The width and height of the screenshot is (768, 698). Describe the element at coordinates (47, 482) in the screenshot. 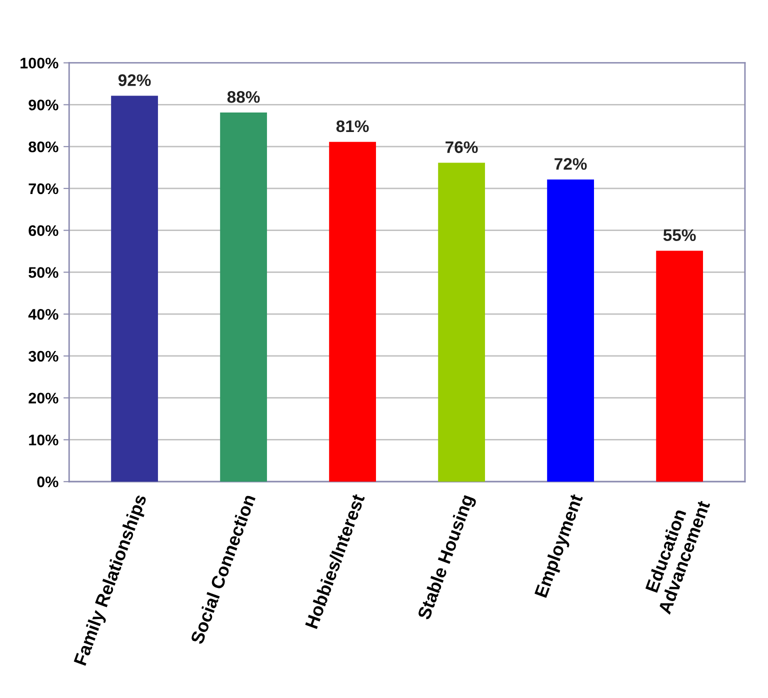

I see `y-tick-label: 0%` at that location.